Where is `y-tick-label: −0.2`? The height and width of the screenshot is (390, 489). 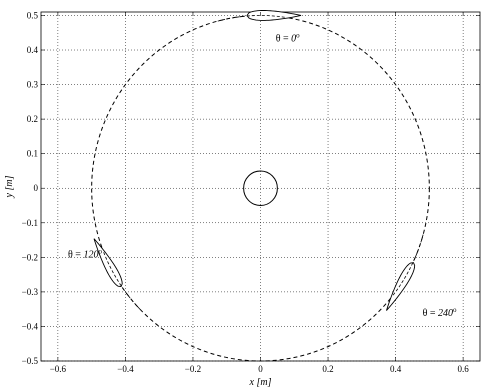
y-tick-label: −0.2 is located at coordinates (30, 257).